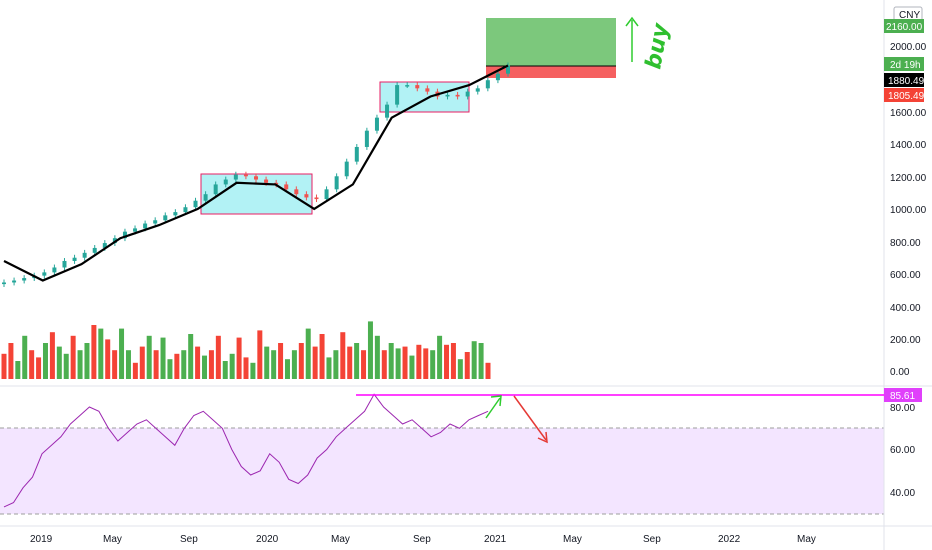 The width and height of the screenshot is (932, 550). What do you see at coordinates (530, 419) in the screenshot?
I see `rsi-down-arrow-icon` at bounding box center [530, 419].